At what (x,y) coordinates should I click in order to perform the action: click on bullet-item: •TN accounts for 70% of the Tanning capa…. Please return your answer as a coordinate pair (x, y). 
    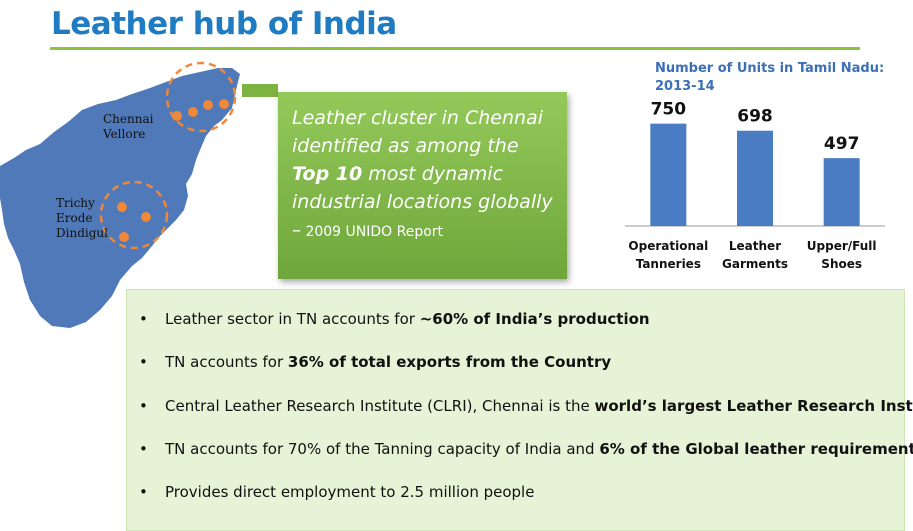
    Looking at the image, I should click on (539, 449).